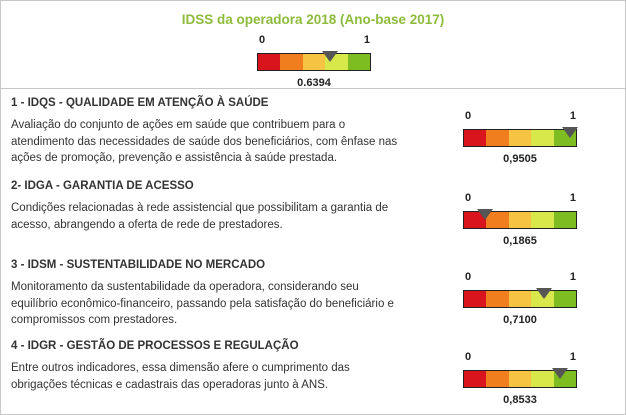 The image size is (626, 415). I want to click on gauge-value: 0,1865, so click(520, 241).